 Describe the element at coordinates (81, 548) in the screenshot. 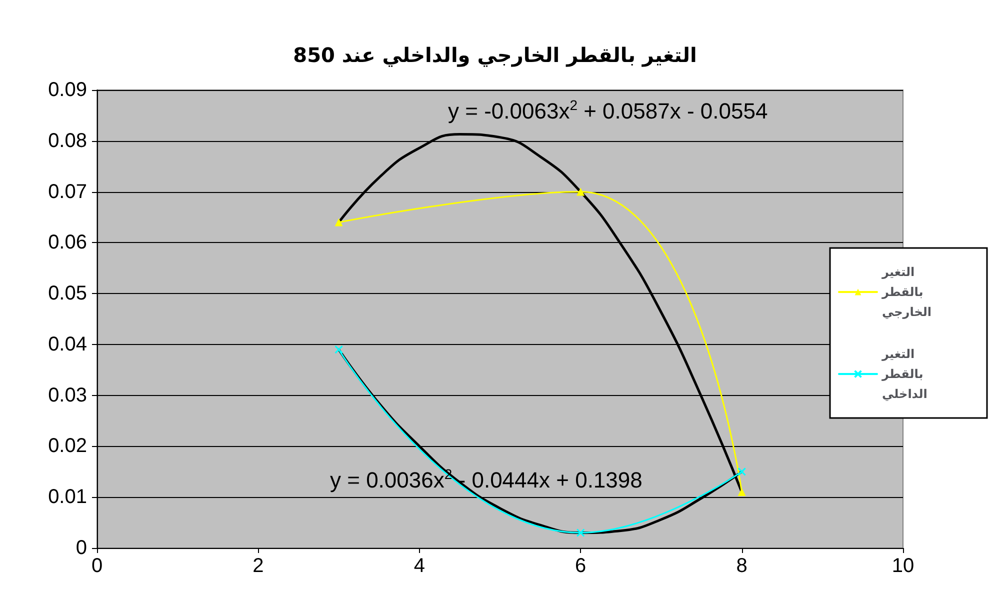

I see `y-tick-label: 0` at that location.